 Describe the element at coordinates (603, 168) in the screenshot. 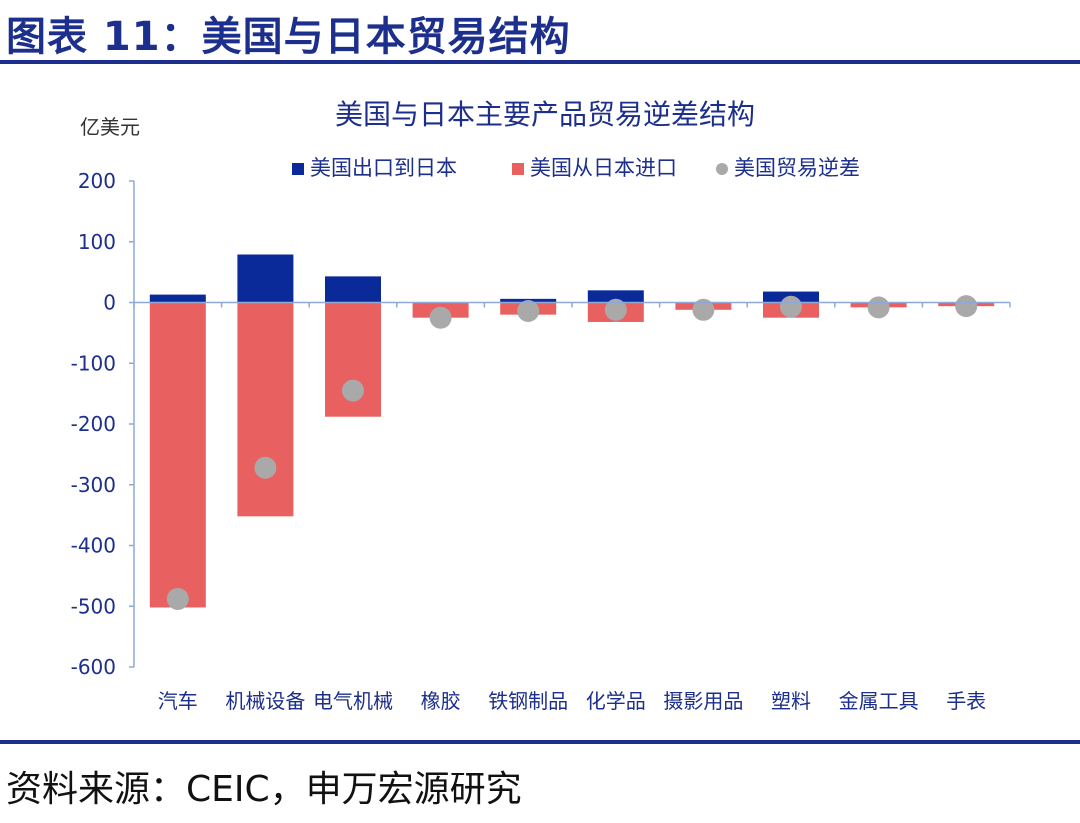

I see `legend-label: 美国从日本进口` at that location.